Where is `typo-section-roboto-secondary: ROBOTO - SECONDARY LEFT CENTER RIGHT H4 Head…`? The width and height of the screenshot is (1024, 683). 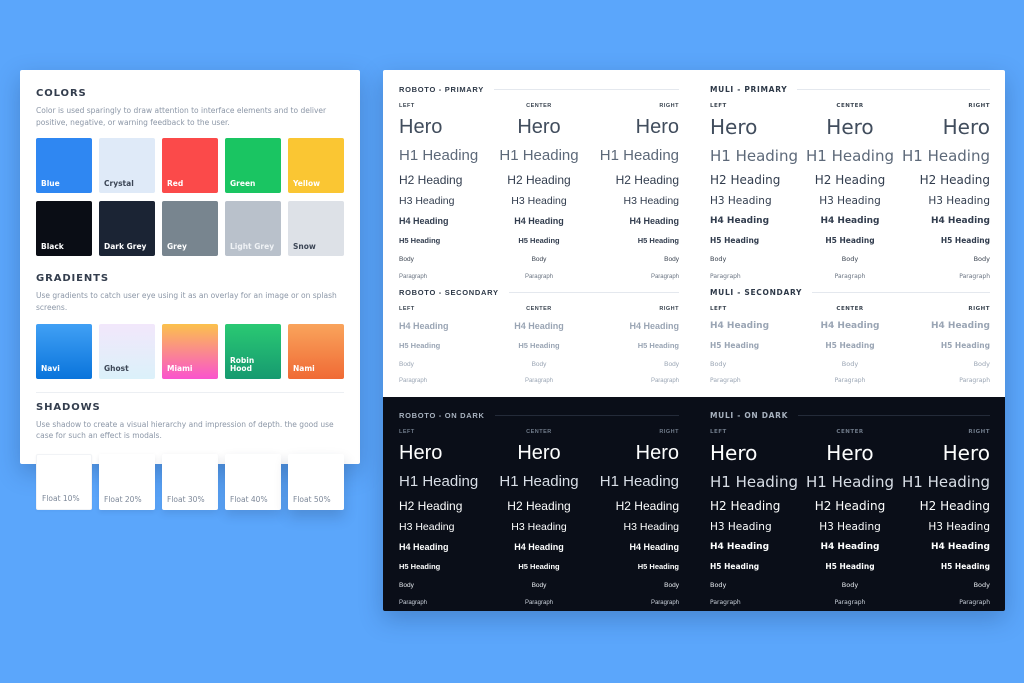 typo-section-roboto-secondary: ROBOTO - SECONDARY LEFT CENTER RIGHT H4 Head… is located at coordinates (538, 335).